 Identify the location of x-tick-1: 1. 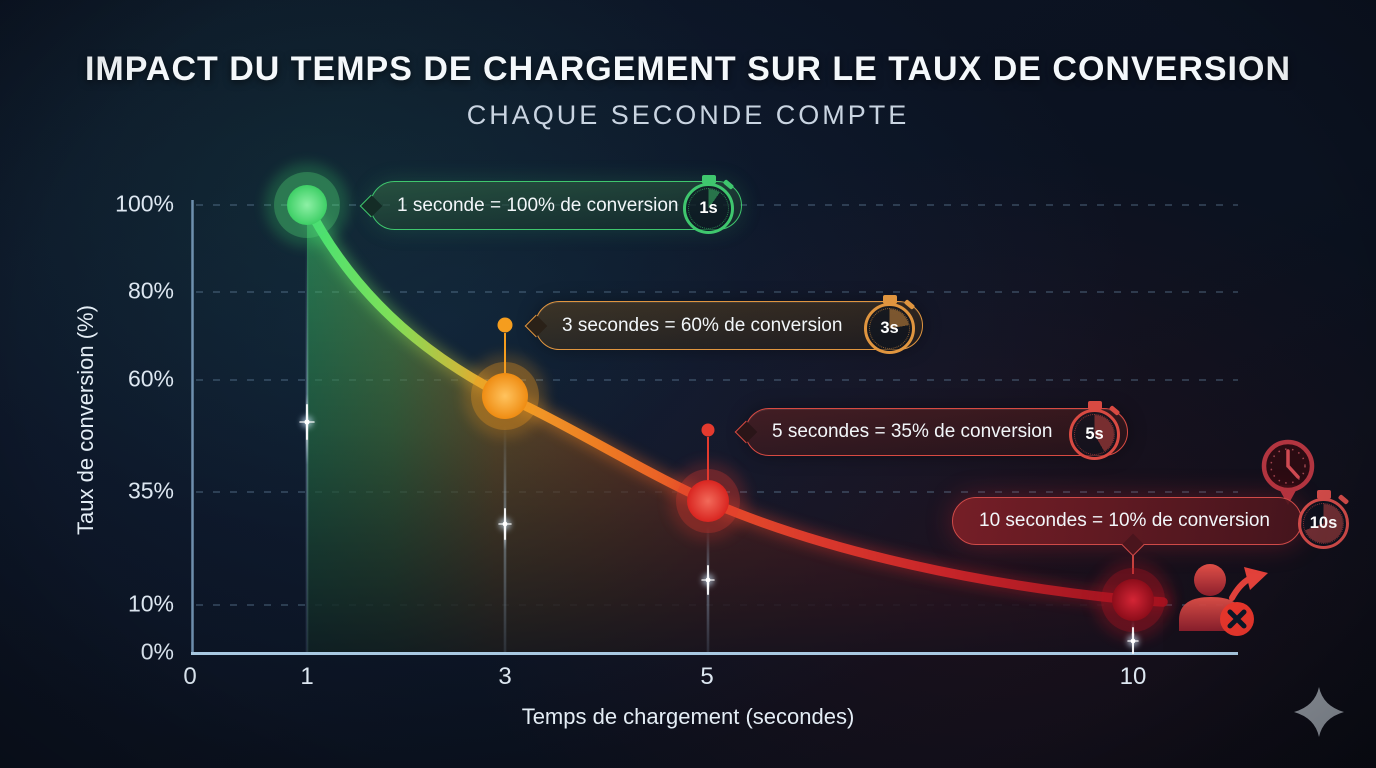
(307, 676).